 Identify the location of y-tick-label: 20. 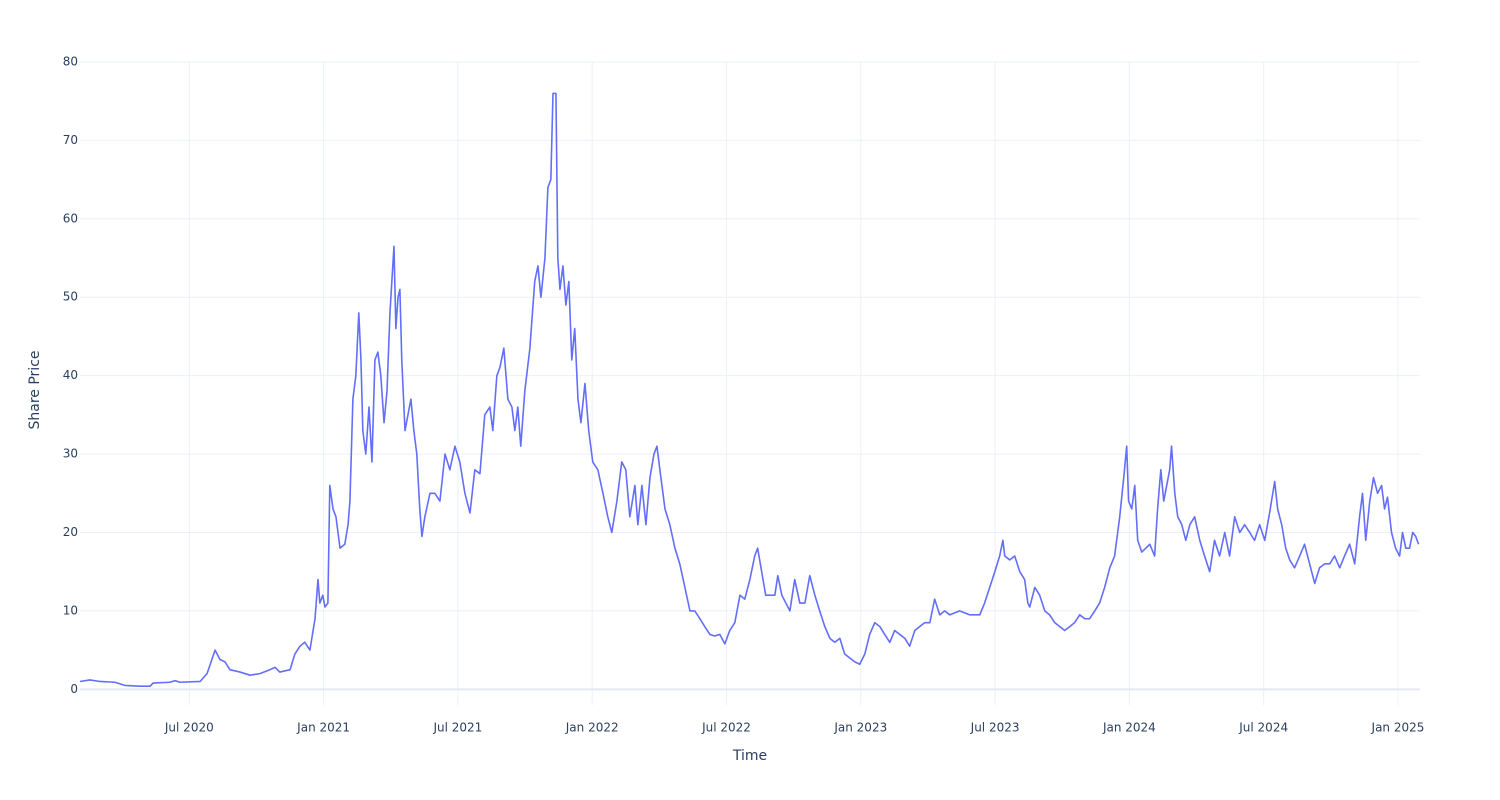
(70, 532).